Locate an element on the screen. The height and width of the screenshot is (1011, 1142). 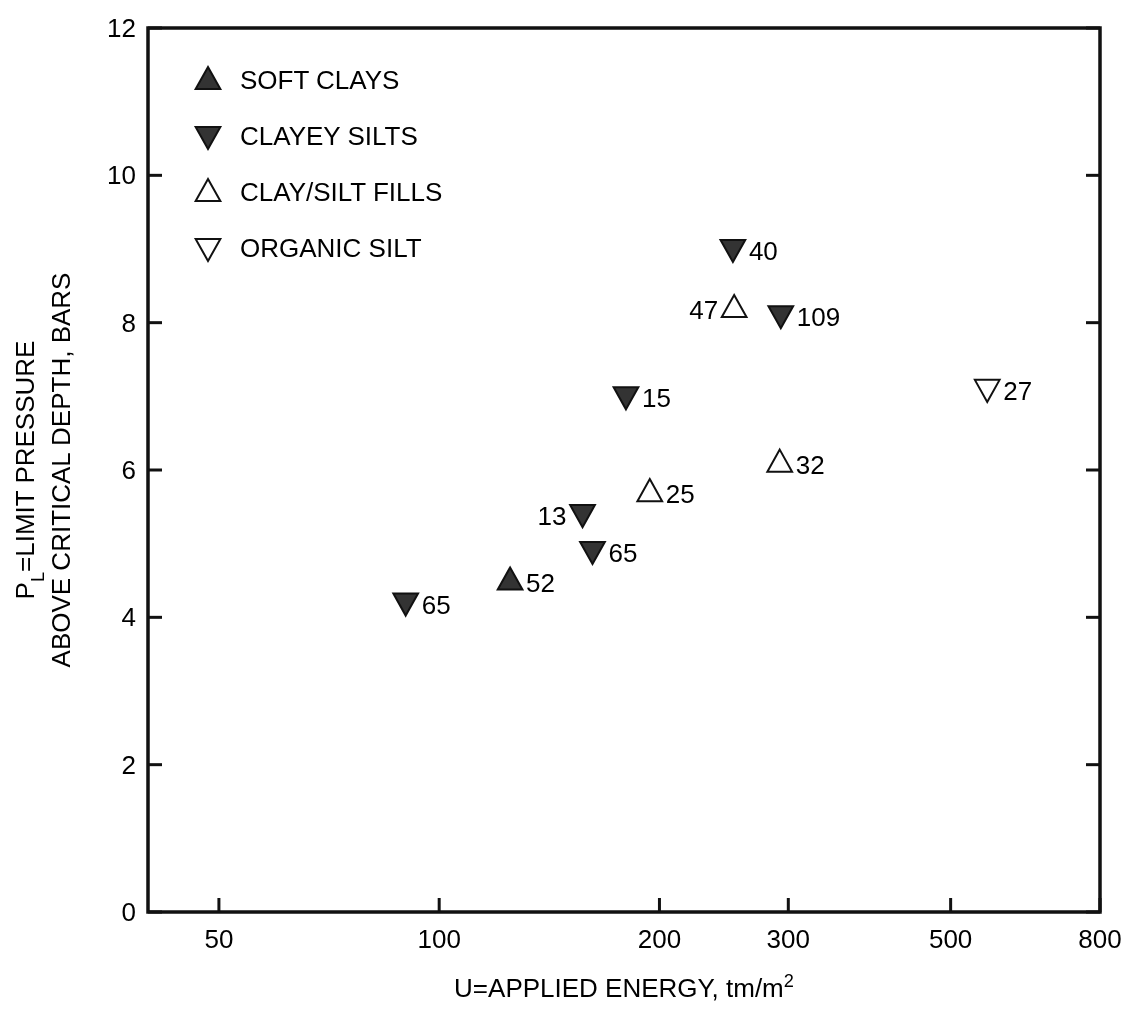
x-axis-title: U=APPLIED ENERGY, tm/m$^{2}$ is located at coordinates (624, 987).